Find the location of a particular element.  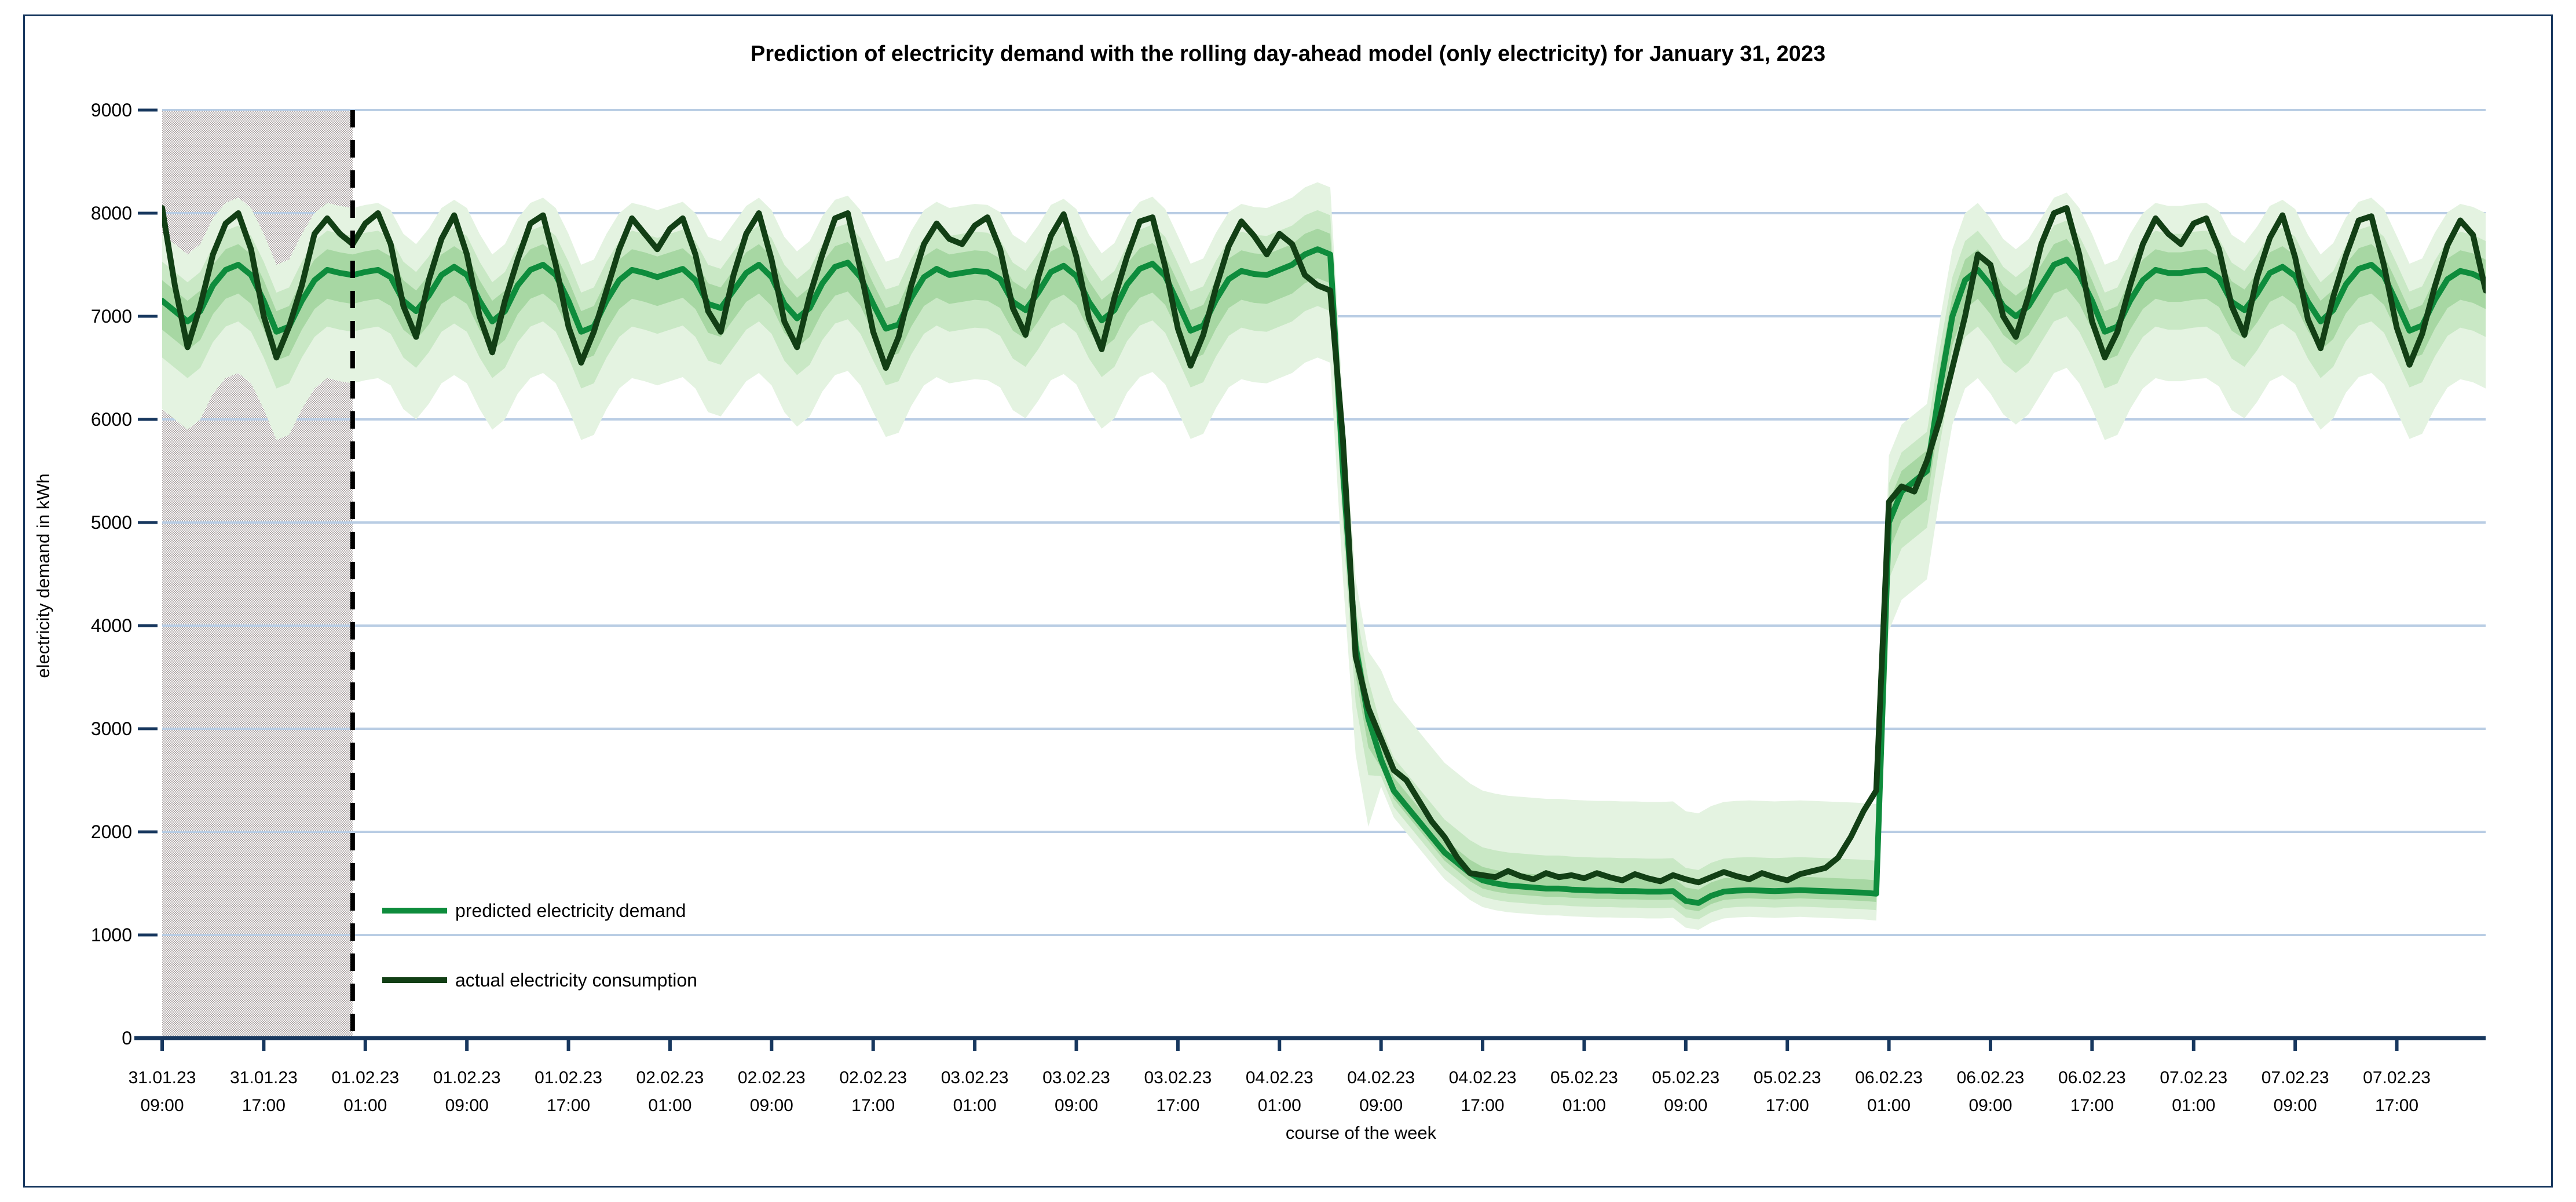

x-tick-date-15: 05.02.23 is located at coordinates (1685, 1077).